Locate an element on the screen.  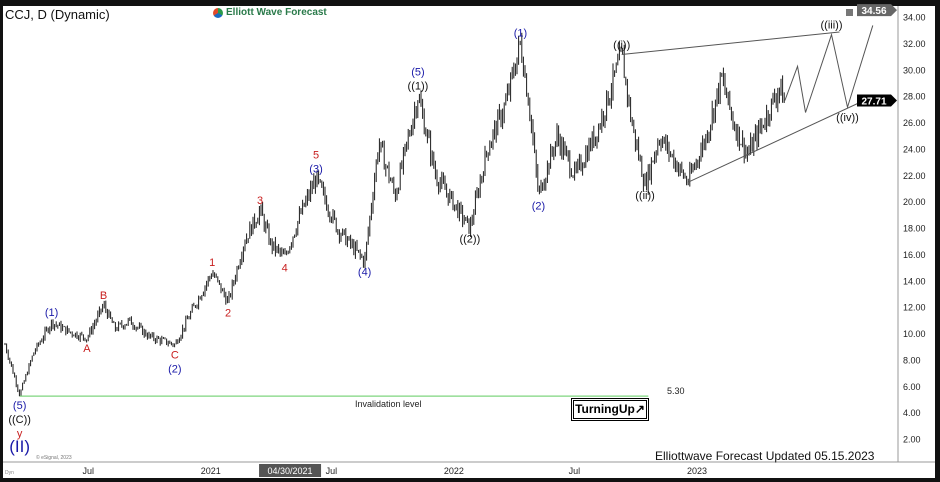
copyright: © eSignal, 2023 is located at coordinates (54, 458).